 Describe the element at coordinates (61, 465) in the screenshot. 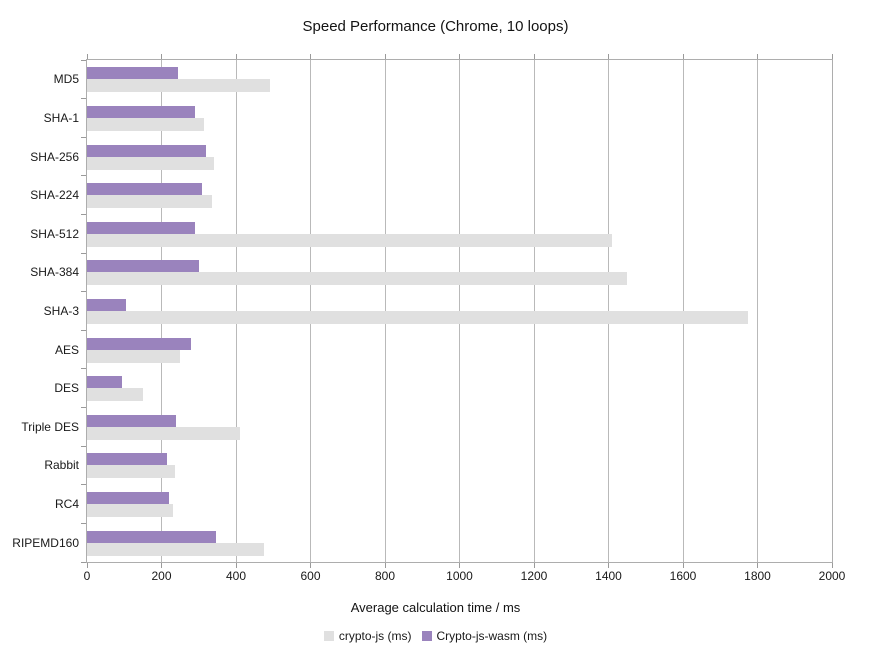

I see `category-label: Rabbit` at that location.